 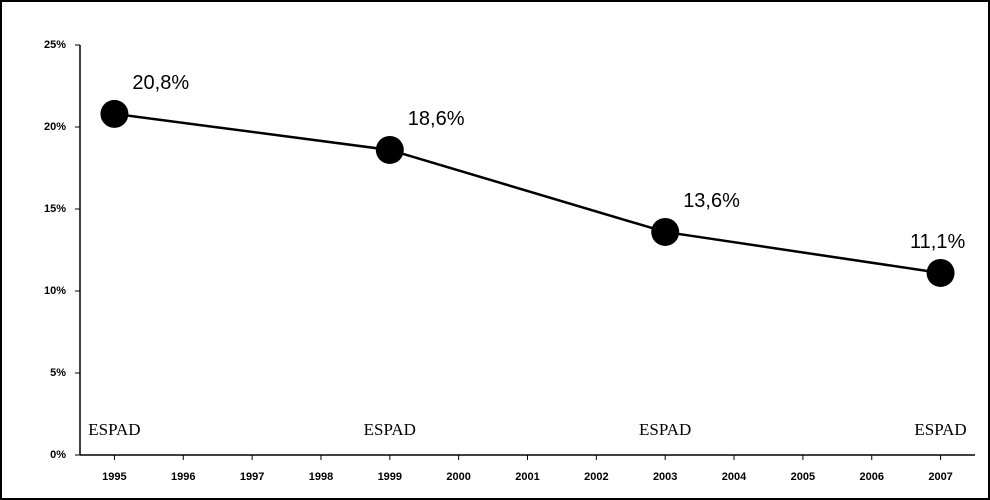 What do you see at coordinates (436, 119) in the screenshot?
I see `value-label: 18,6%` at bounding box center [436, 119].